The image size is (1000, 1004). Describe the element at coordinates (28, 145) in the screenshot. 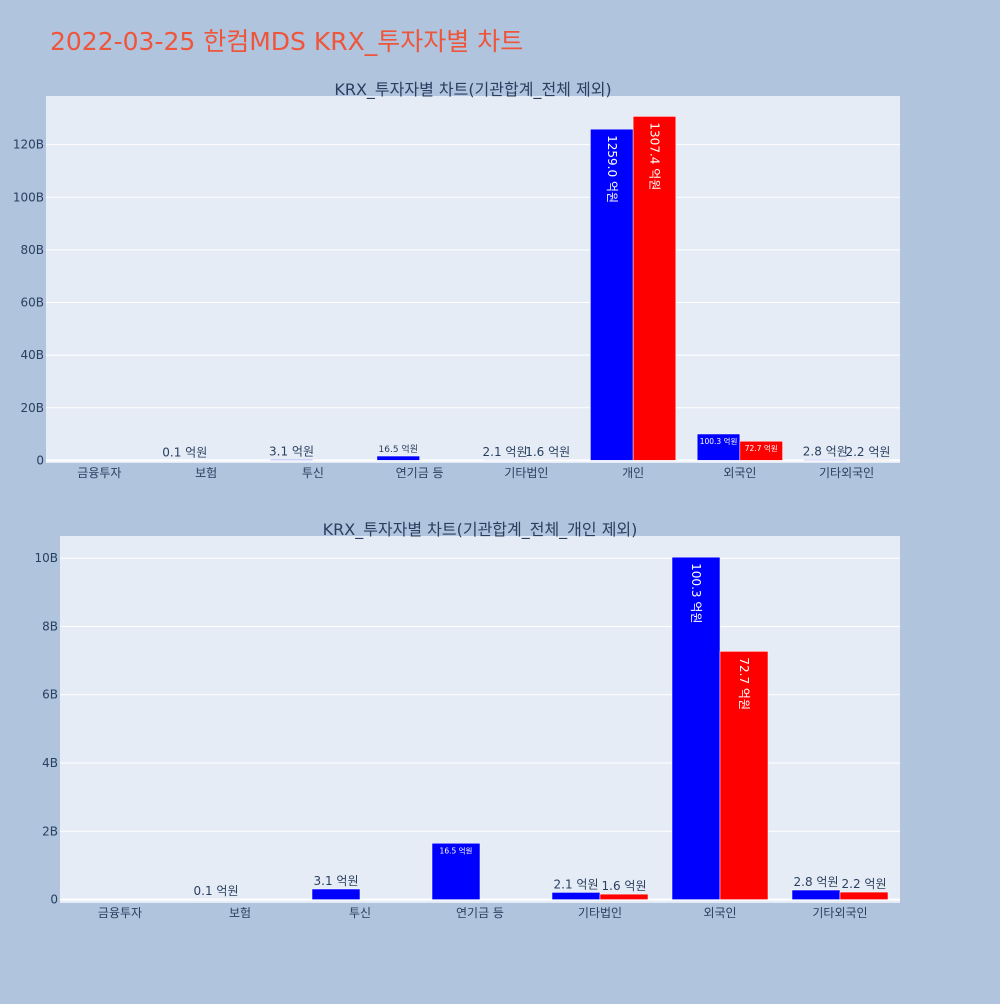

I see `y-tick-label: 120B` at that location.